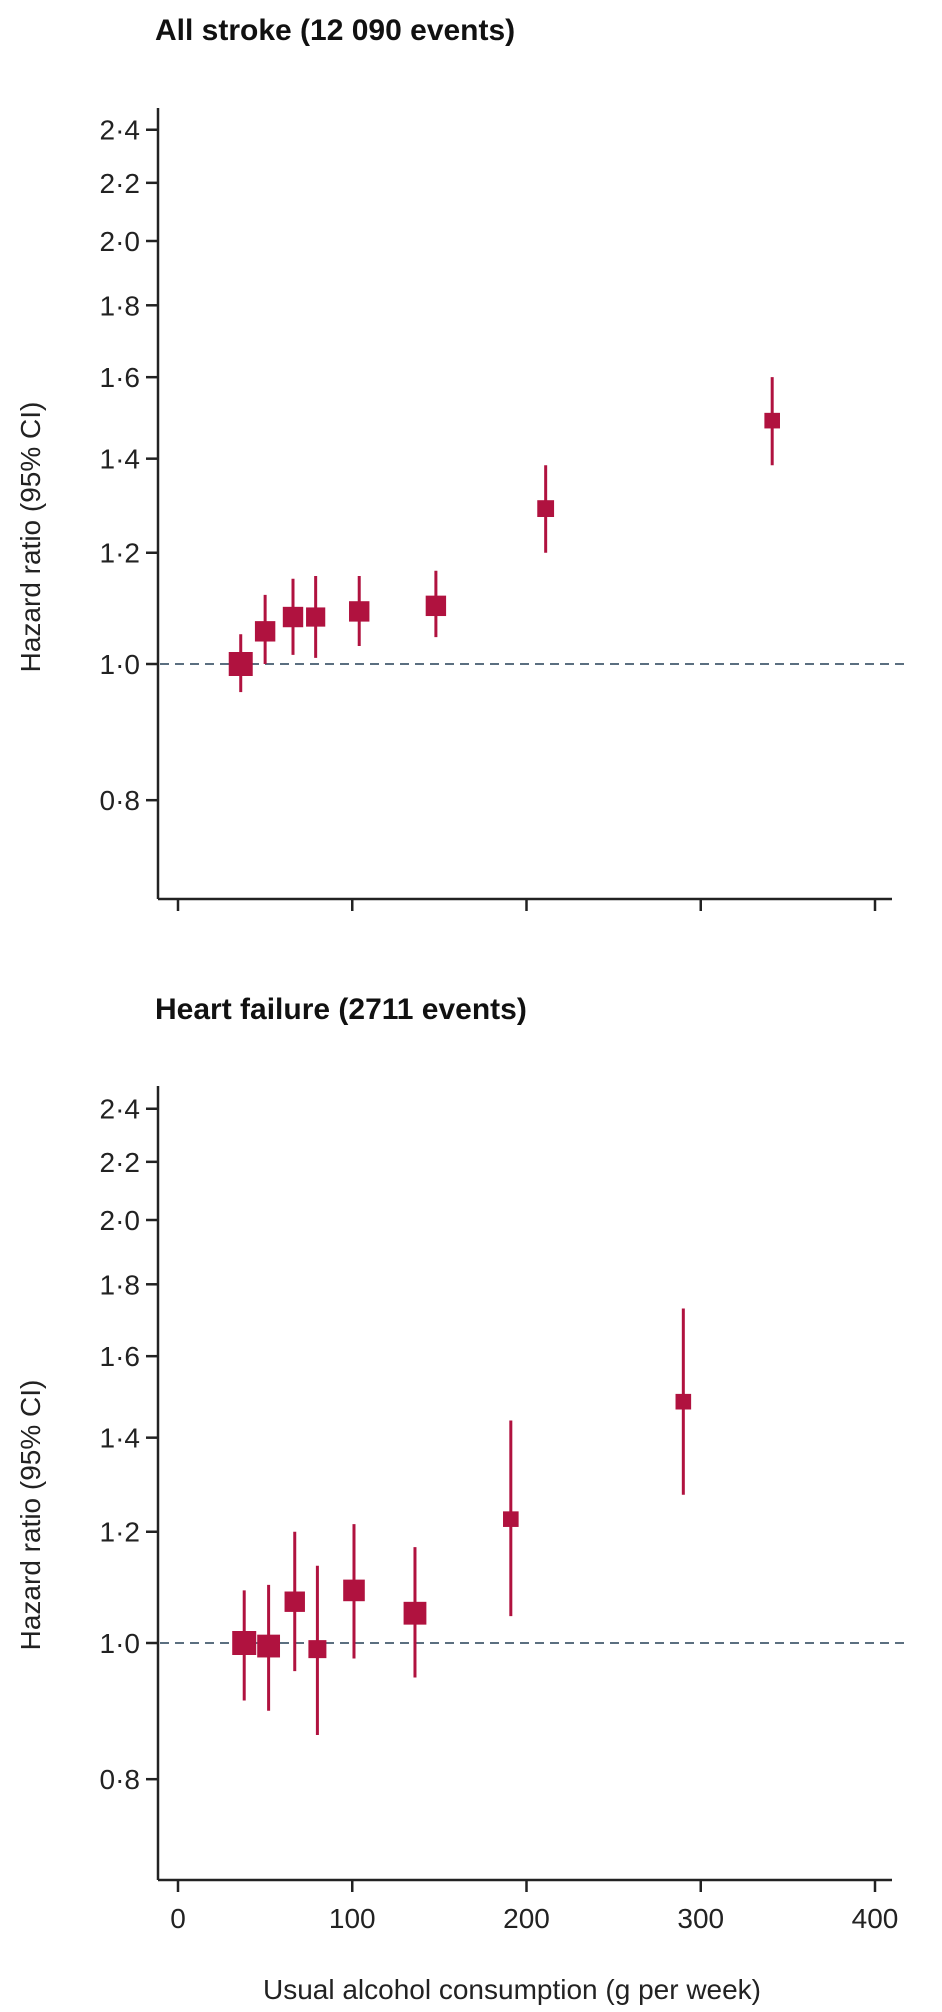  What do you see at coordinates (700, 1918) in the screenshot?
I see `x-tick-label: 300` at bounding box center [700, 1918].